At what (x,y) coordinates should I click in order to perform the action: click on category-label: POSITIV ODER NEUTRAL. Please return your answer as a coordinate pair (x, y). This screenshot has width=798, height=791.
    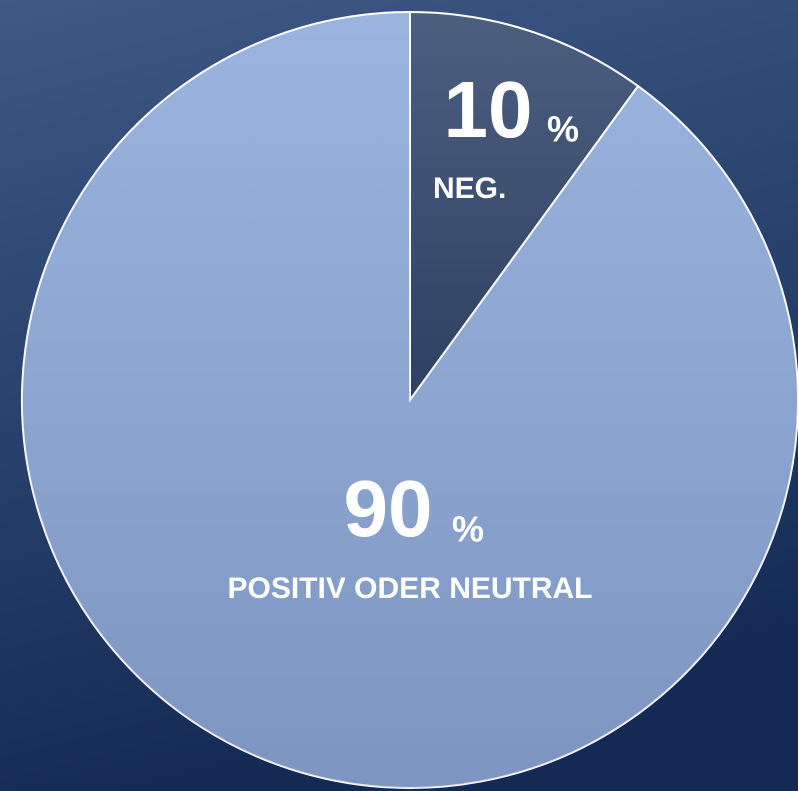
    Looking at the image, I should click on (409, 588).